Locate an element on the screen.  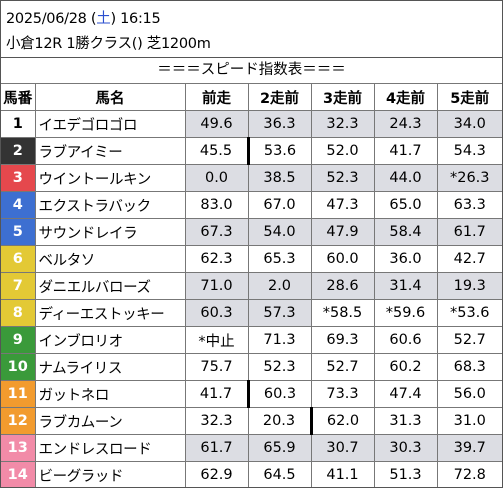
speed-index-value: *58.5 is located at coordinates (342, 313).